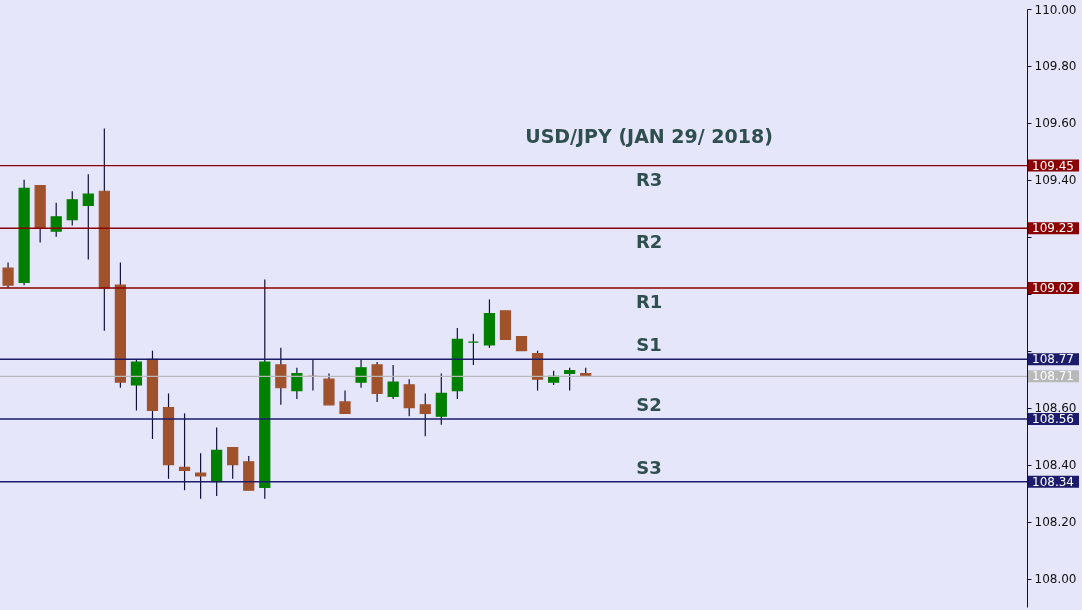 Image resolution: width=1082 pixels, height=610 pixels. What do you see at coordinates (1055, 180) in the screenshot?
I see `y-tick-label: 109.40` at bounding box center [1055, 180].